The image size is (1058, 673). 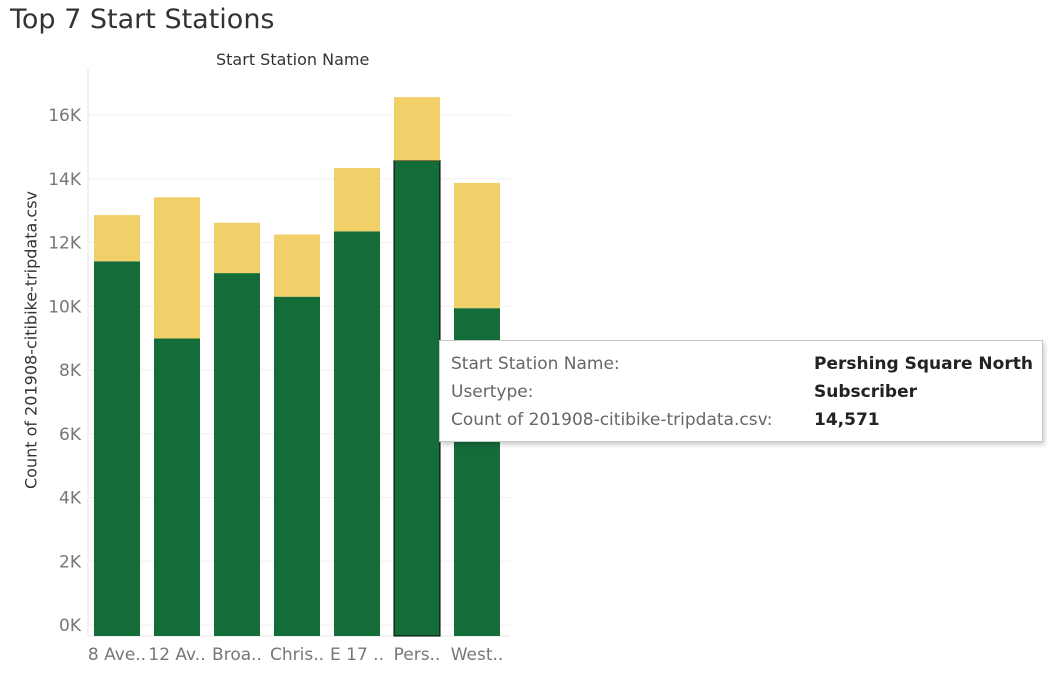 I want to click on tooltip-key-count: Count of 201908-citibike-tripdata.csv:, so click(x=612, y=420).